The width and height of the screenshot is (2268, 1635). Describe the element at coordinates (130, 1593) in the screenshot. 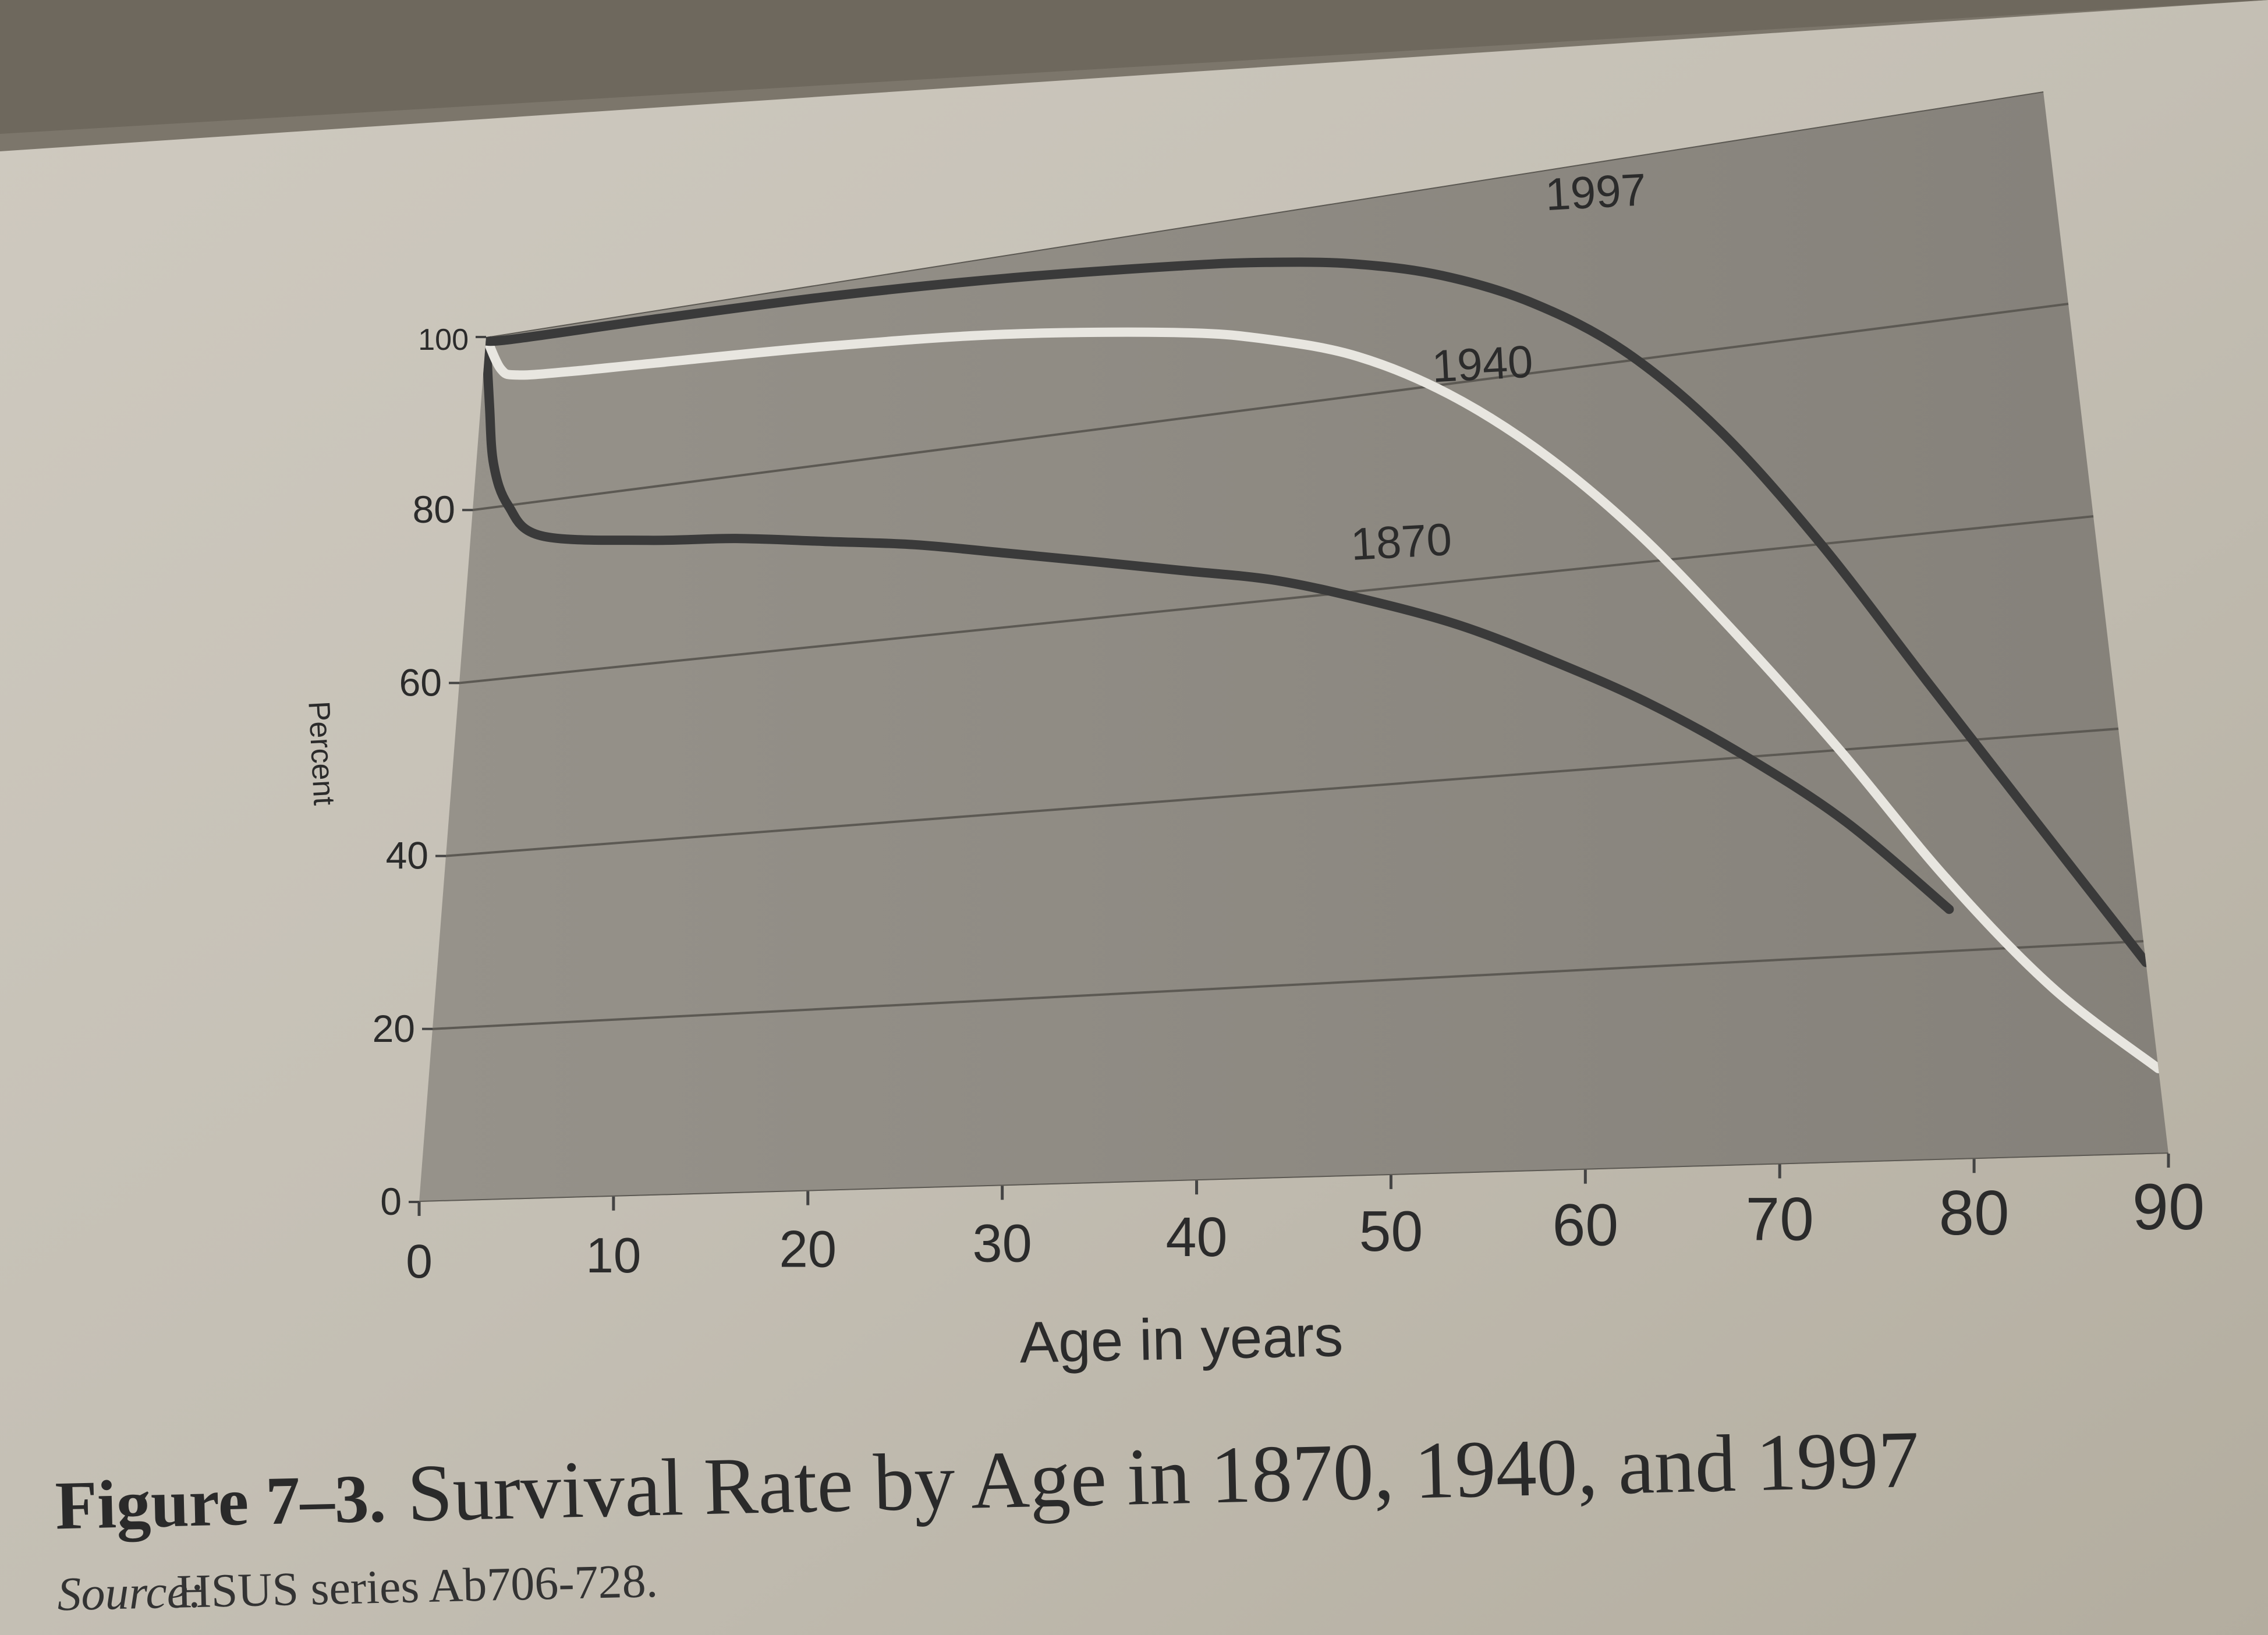

I see `source-label: Source:` at that location.